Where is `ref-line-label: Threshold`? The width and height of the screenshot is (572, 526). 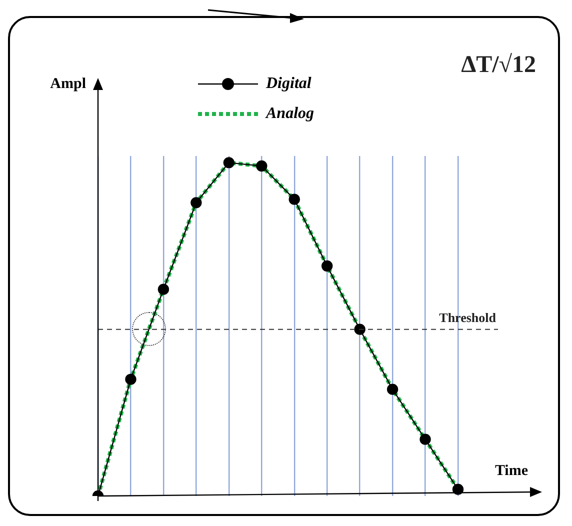
ref-line-label: Threshold is located at coordinates (468, 318).